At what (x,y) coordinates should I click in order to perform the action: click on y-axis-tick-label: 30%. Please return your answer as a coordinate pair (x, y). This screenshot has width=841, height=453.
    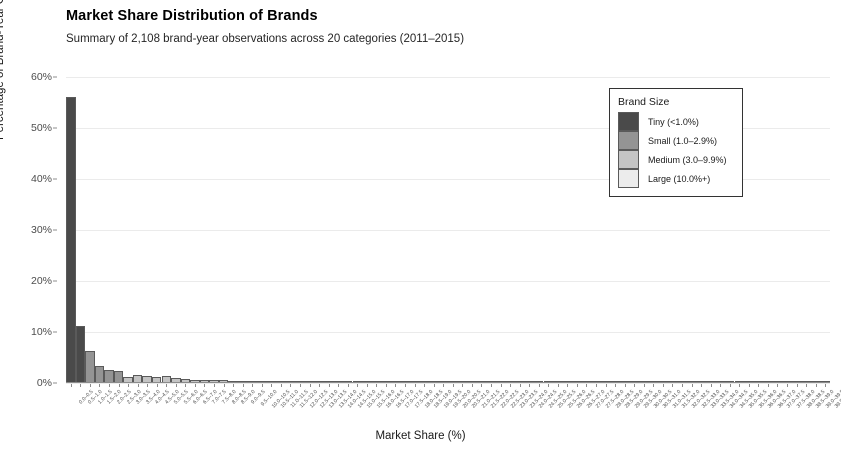
    Looking at the image, I should click on (41, 230).